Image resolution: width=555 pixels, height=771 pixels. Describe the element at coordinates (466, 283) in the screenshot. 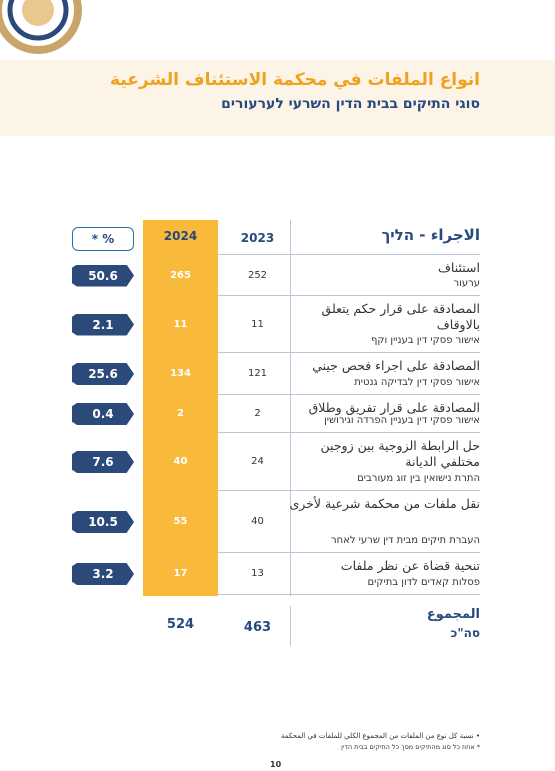

I see `procedure-he: ערעור` at that location.